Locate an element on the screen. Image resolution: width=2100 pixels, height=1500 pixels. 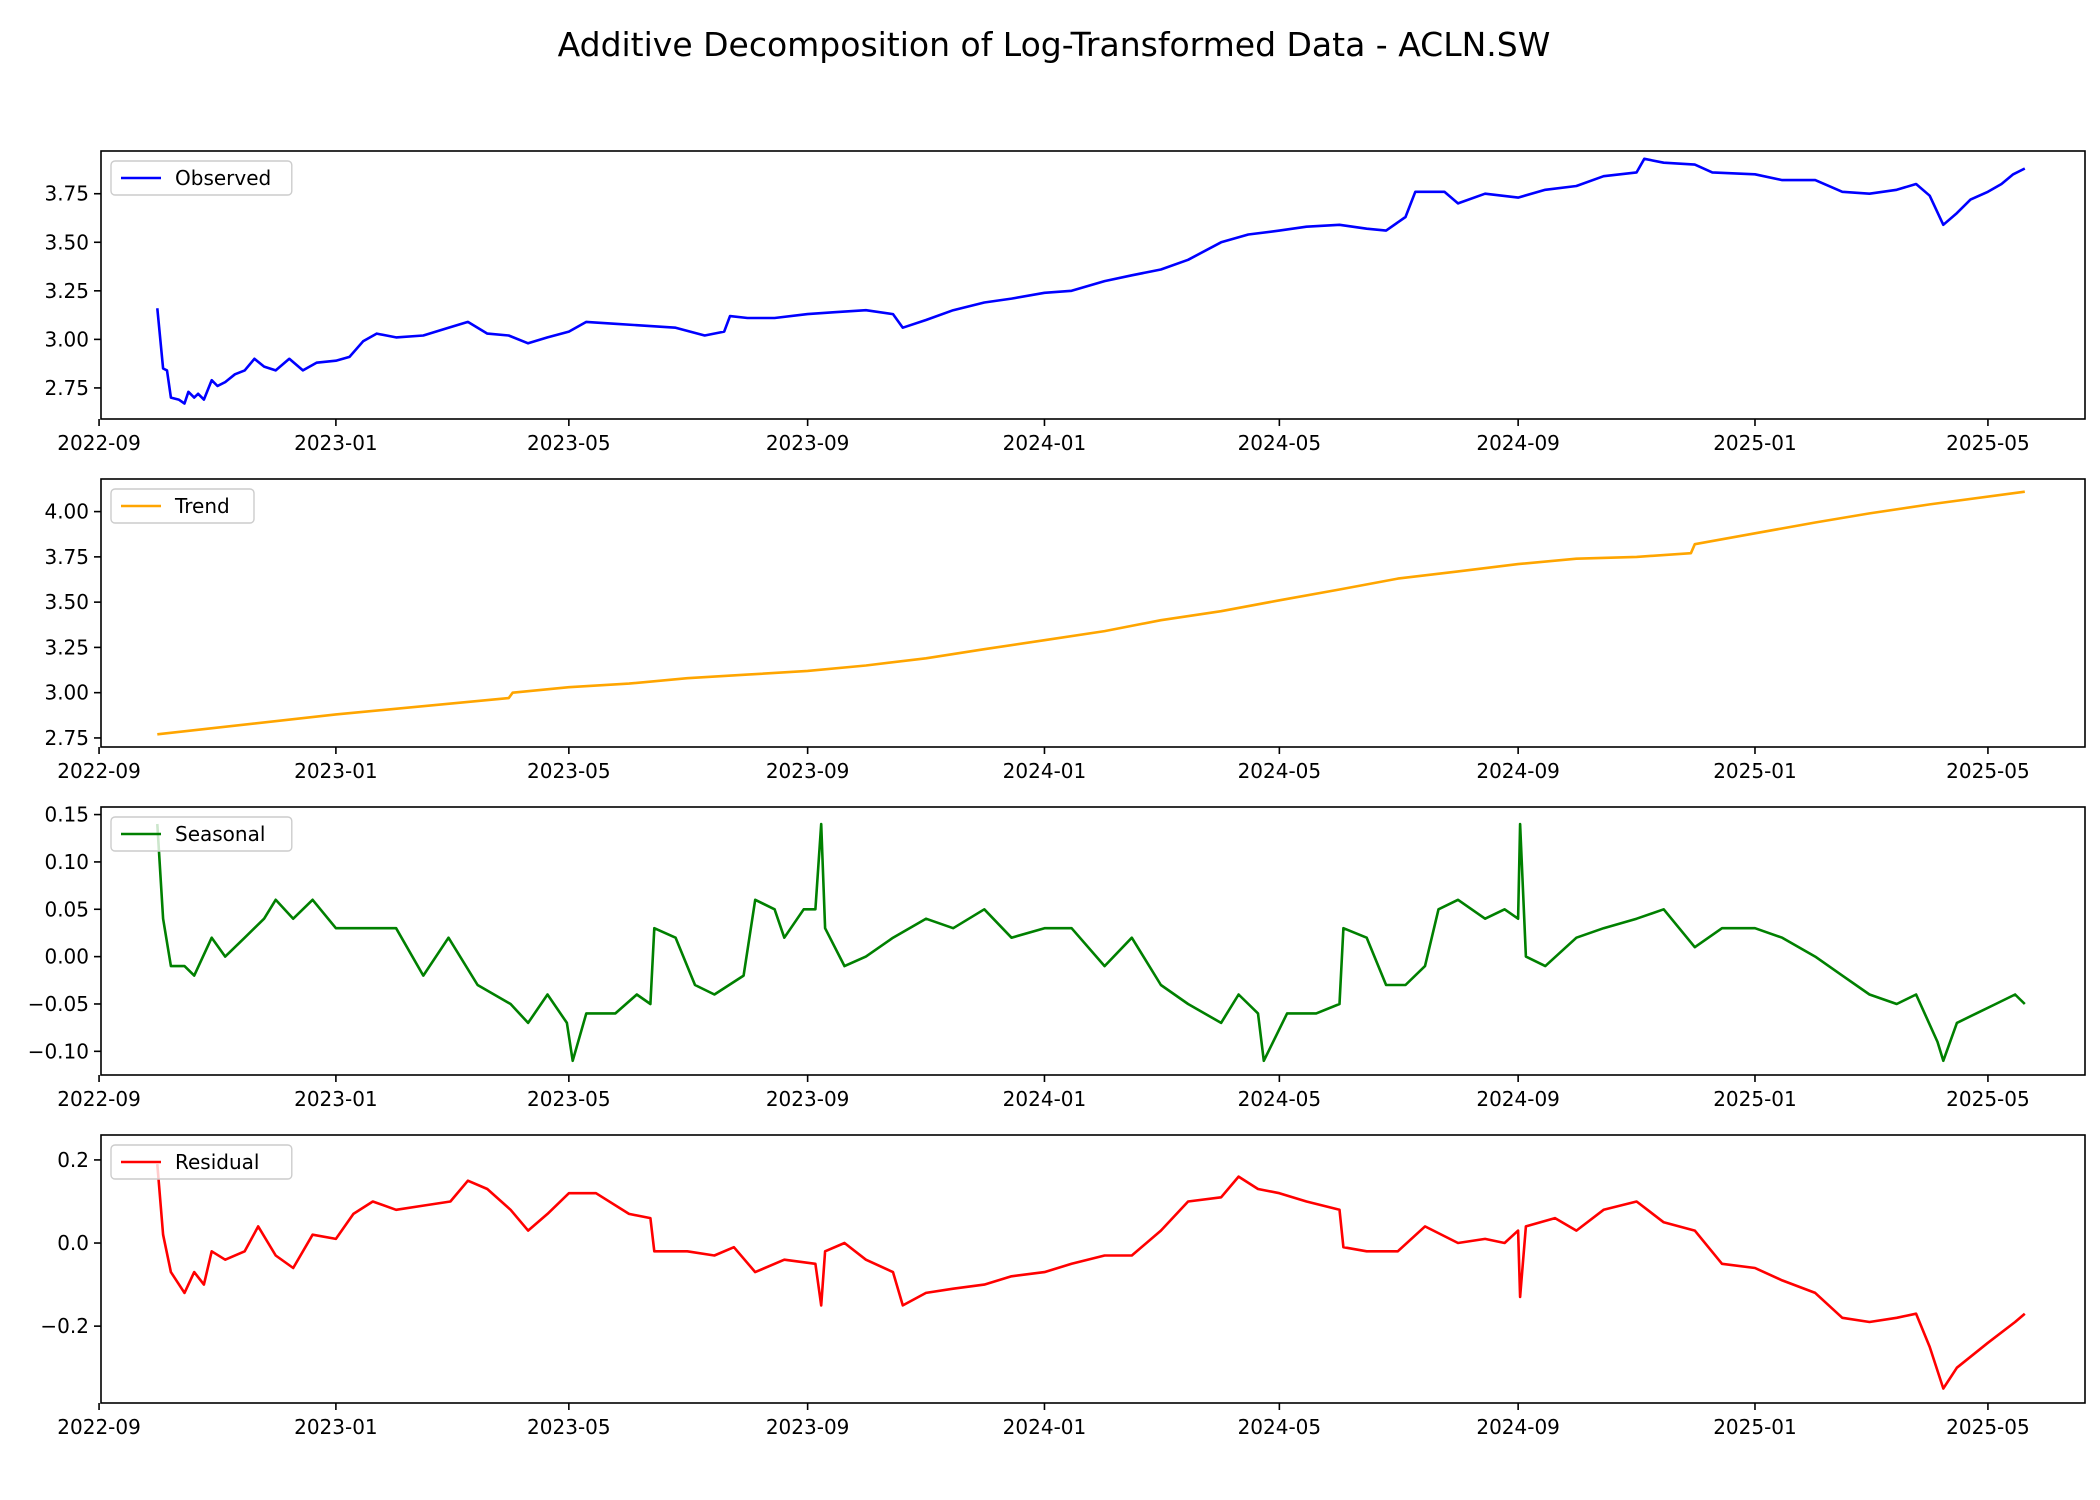
seasonal-x-tick-label: 2025-01 is located at coordinates (1755, 1099).